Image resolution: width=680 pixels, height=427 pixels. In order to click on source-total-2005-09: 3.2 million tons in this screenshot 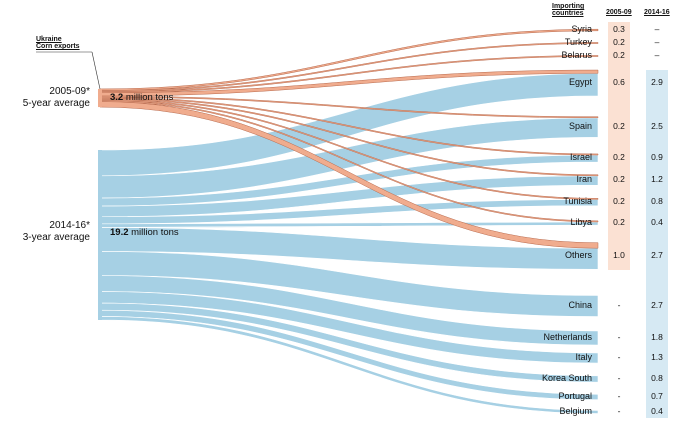, I will do `click(141, 98)`.